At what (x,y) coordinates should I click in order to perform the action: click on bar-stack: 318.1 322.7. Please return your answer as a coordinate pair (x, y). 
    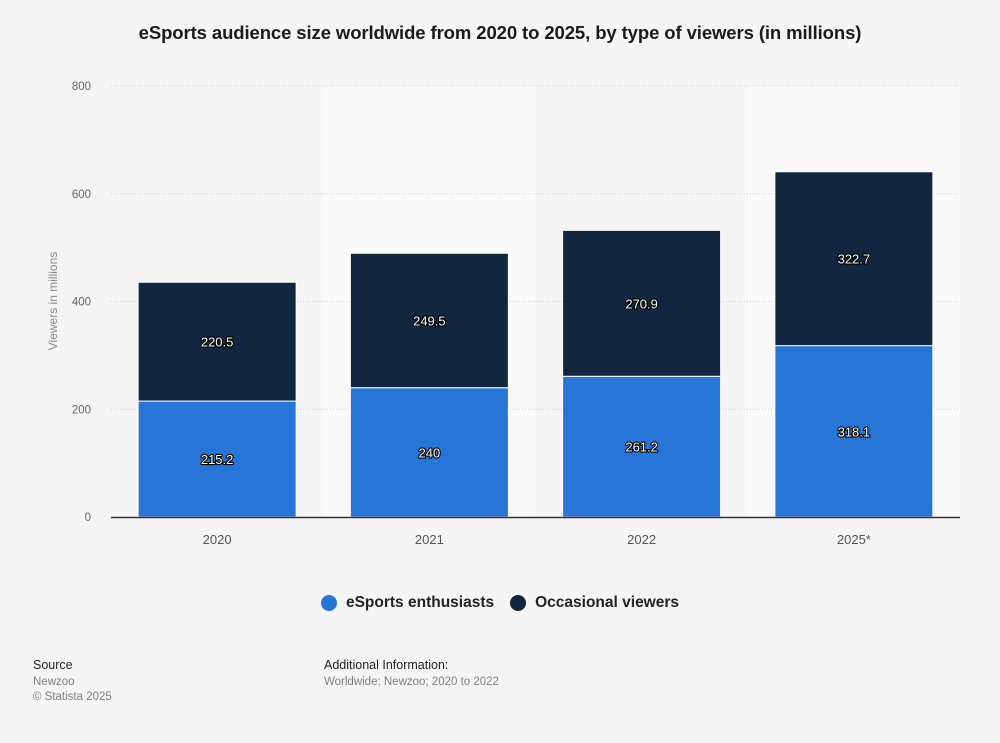
    Looking at the image, I should click on (854, 344).